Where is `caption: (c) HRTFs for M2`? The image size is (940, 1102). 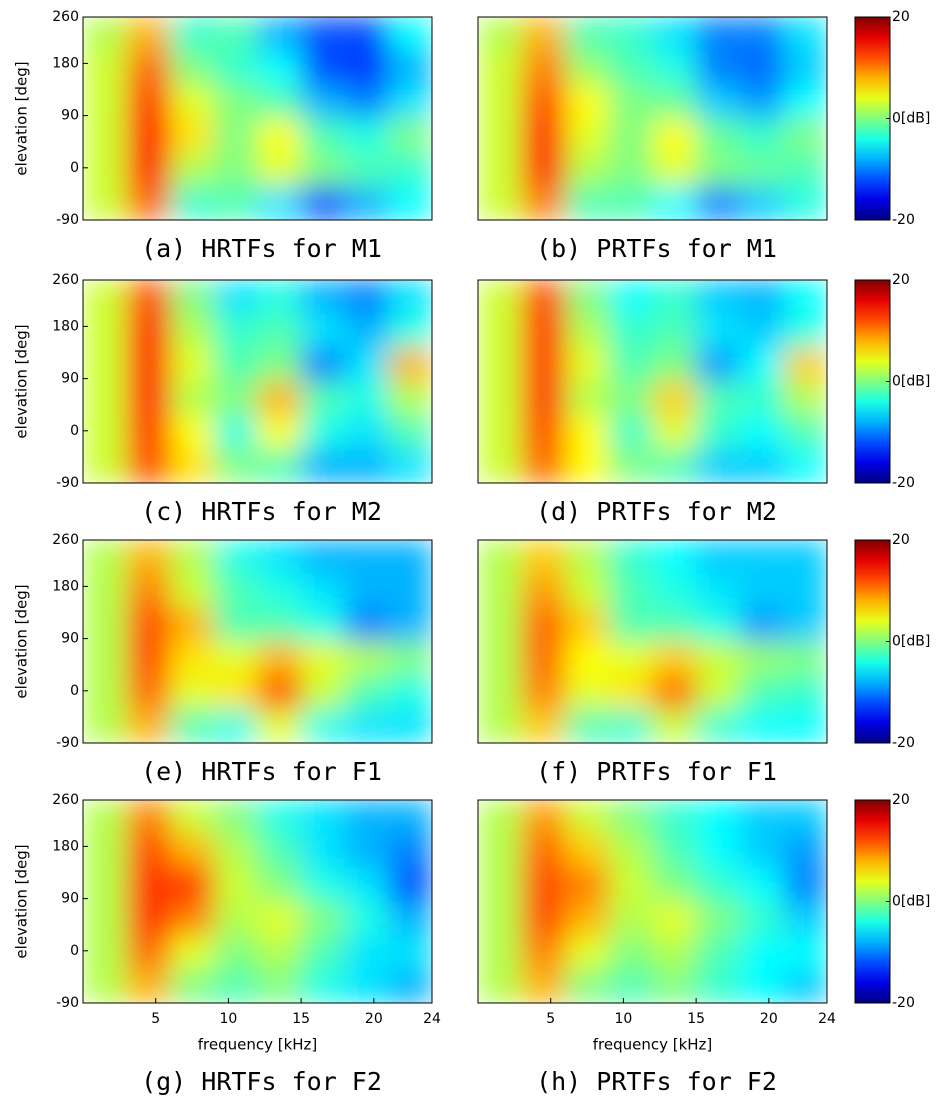 caption: (c) HRTFs for M2 is located at coordinates (261, 511).